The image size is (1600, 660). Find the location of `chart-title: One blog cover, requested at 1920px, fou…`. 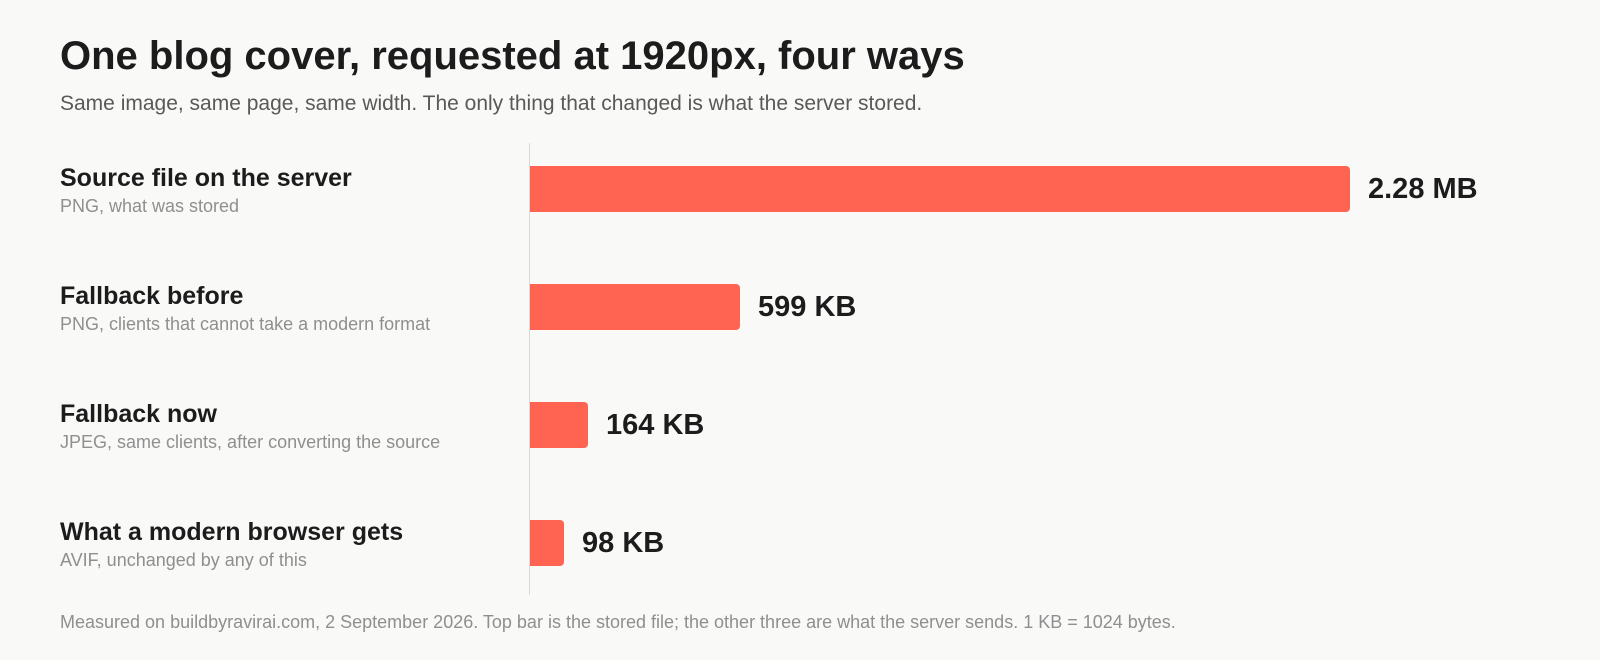

chart-title: One blog cover, requested at 1920px, fou… is located at coordinates (512, 56).